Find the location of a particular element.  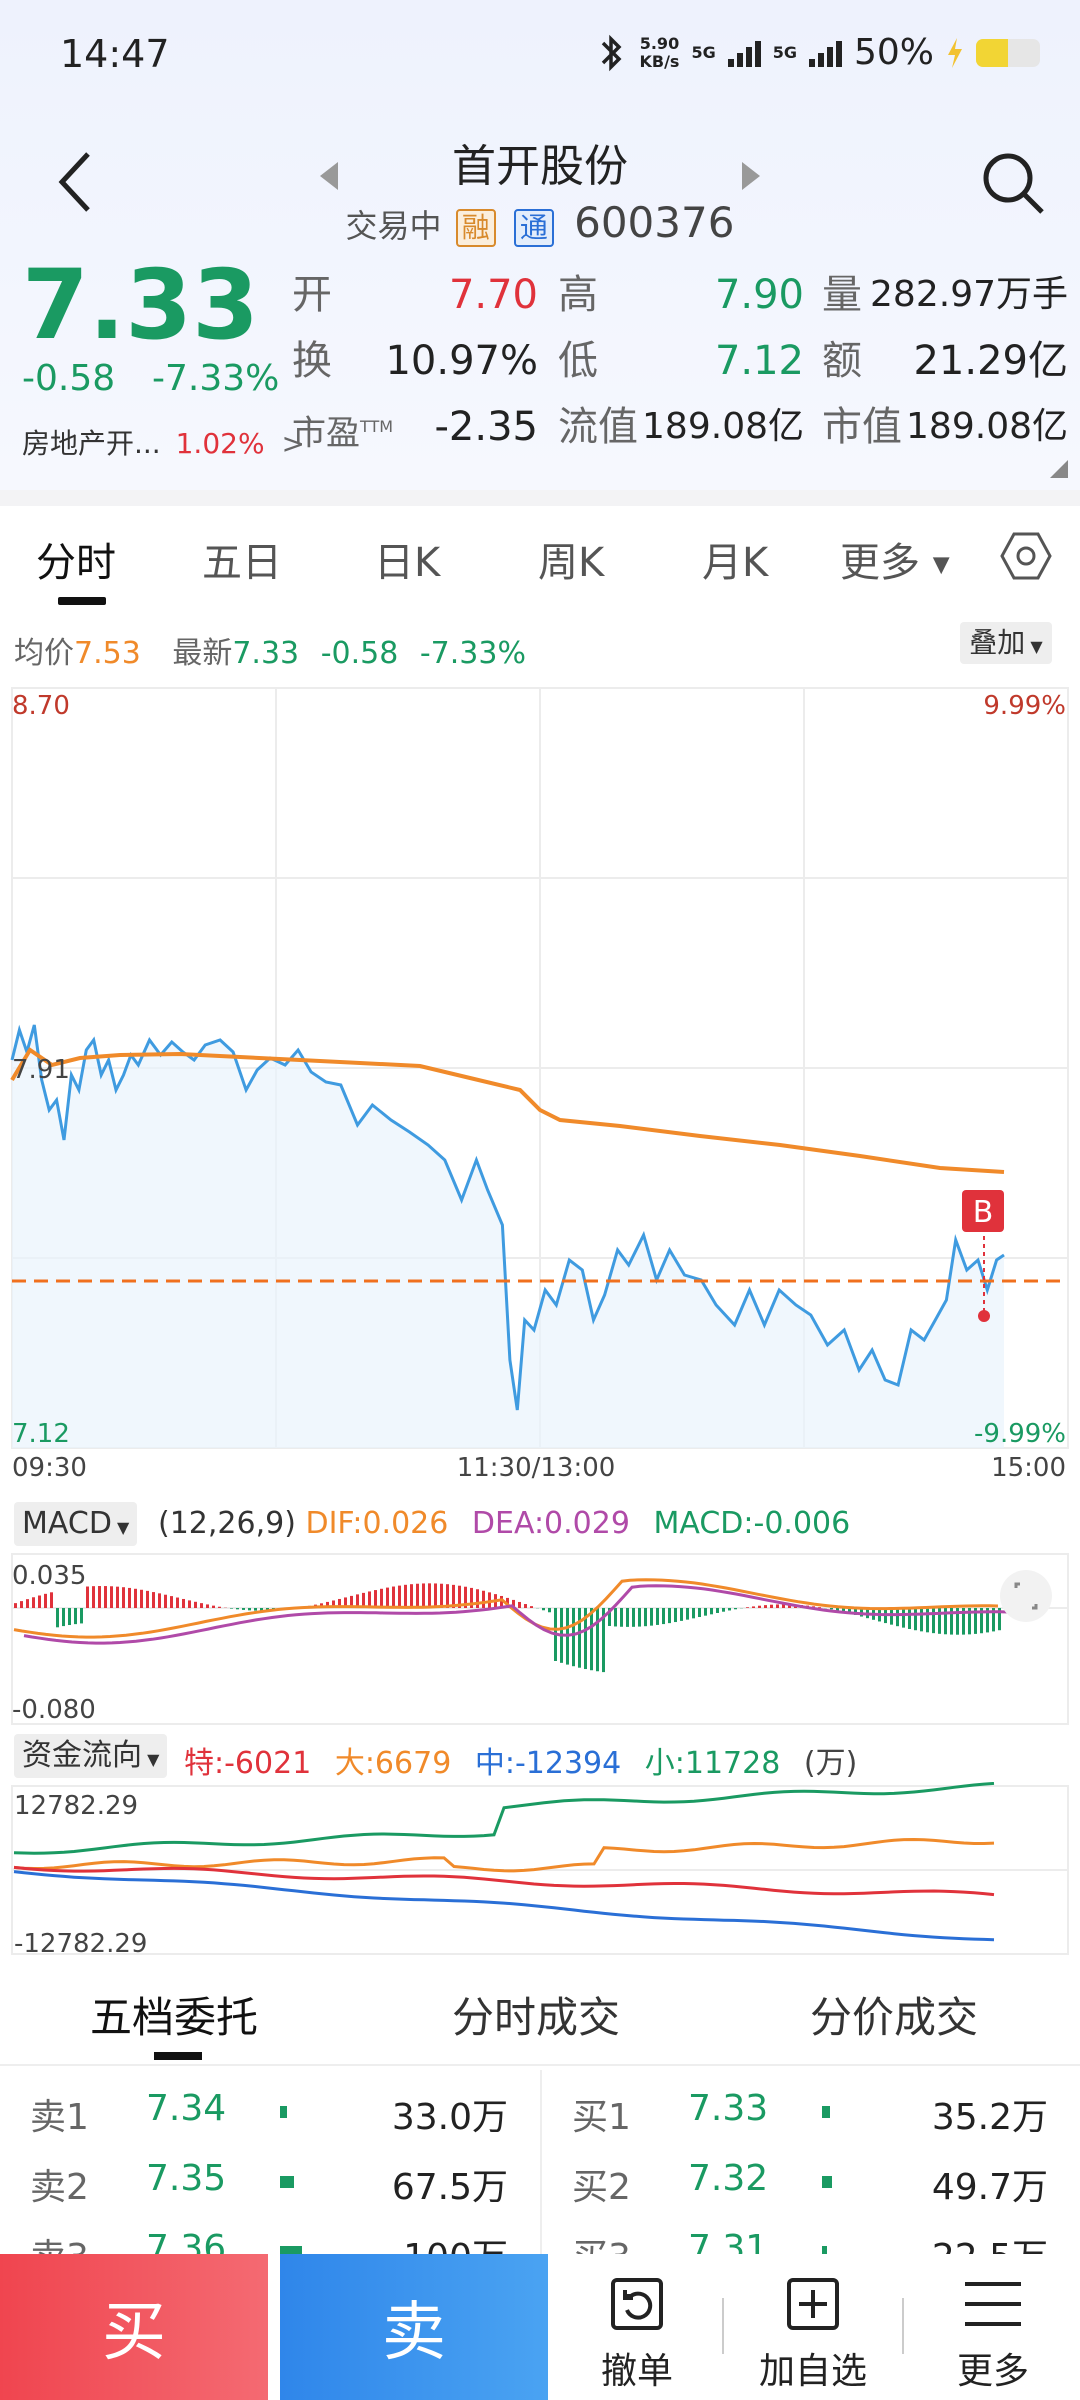

fund-flow-label: 资金流向 is located at coordinates (82, 1755).